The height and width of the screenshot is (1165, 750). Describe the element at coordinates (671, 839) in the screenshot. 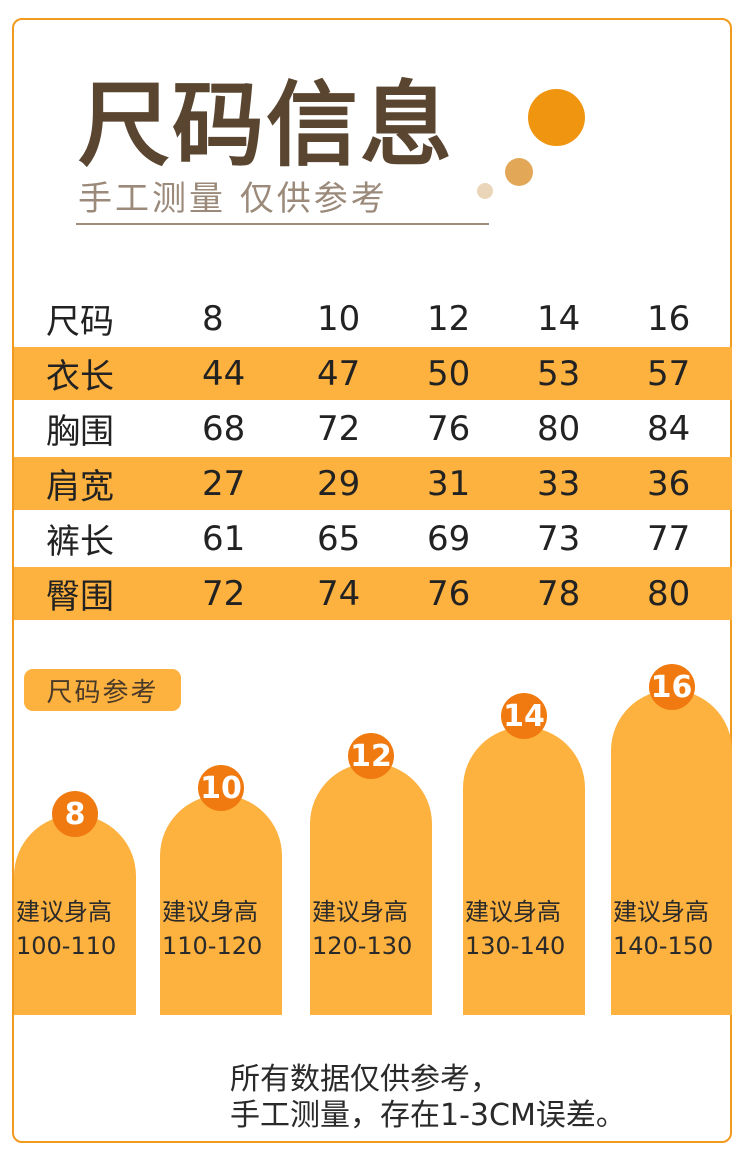

I see `height-reference-card: 16 建议身高 140-150` at that location.